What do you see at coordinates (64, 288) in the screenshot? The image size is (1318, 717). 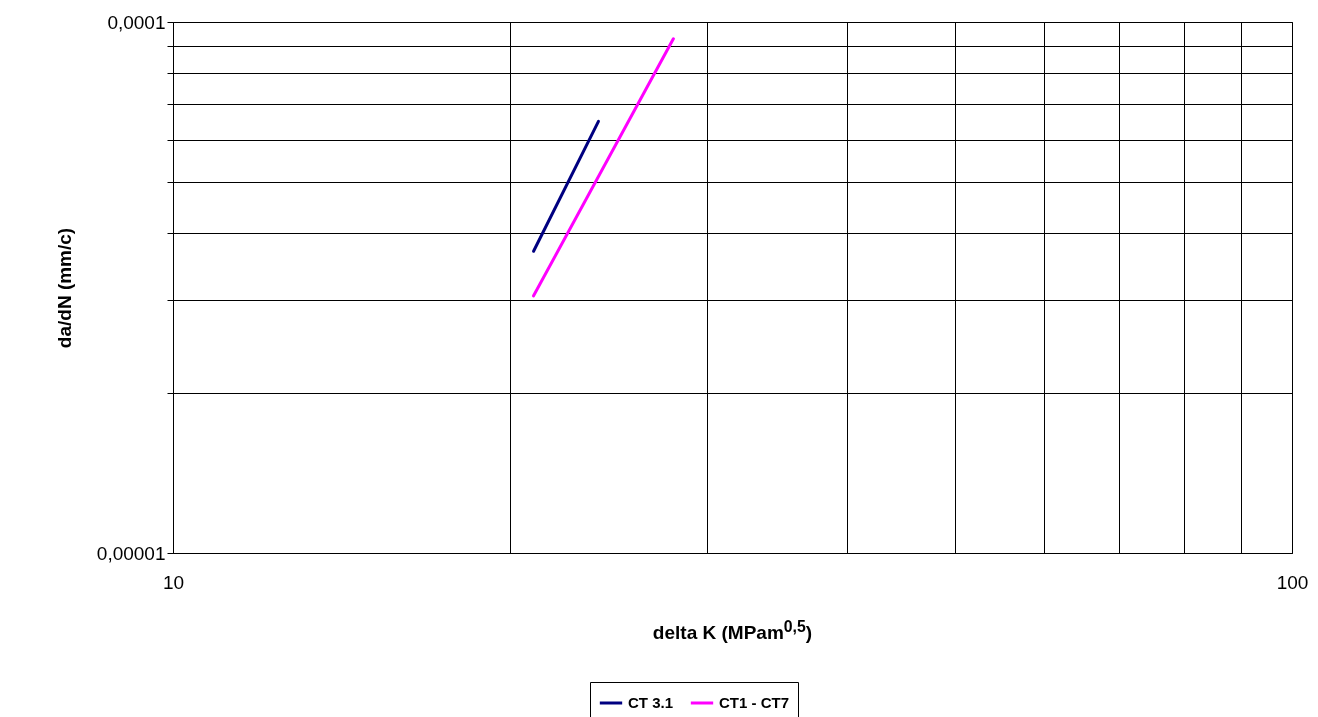 I see `y-axis-title: da/dN (mm/c)` at bounding box center [64, 288].